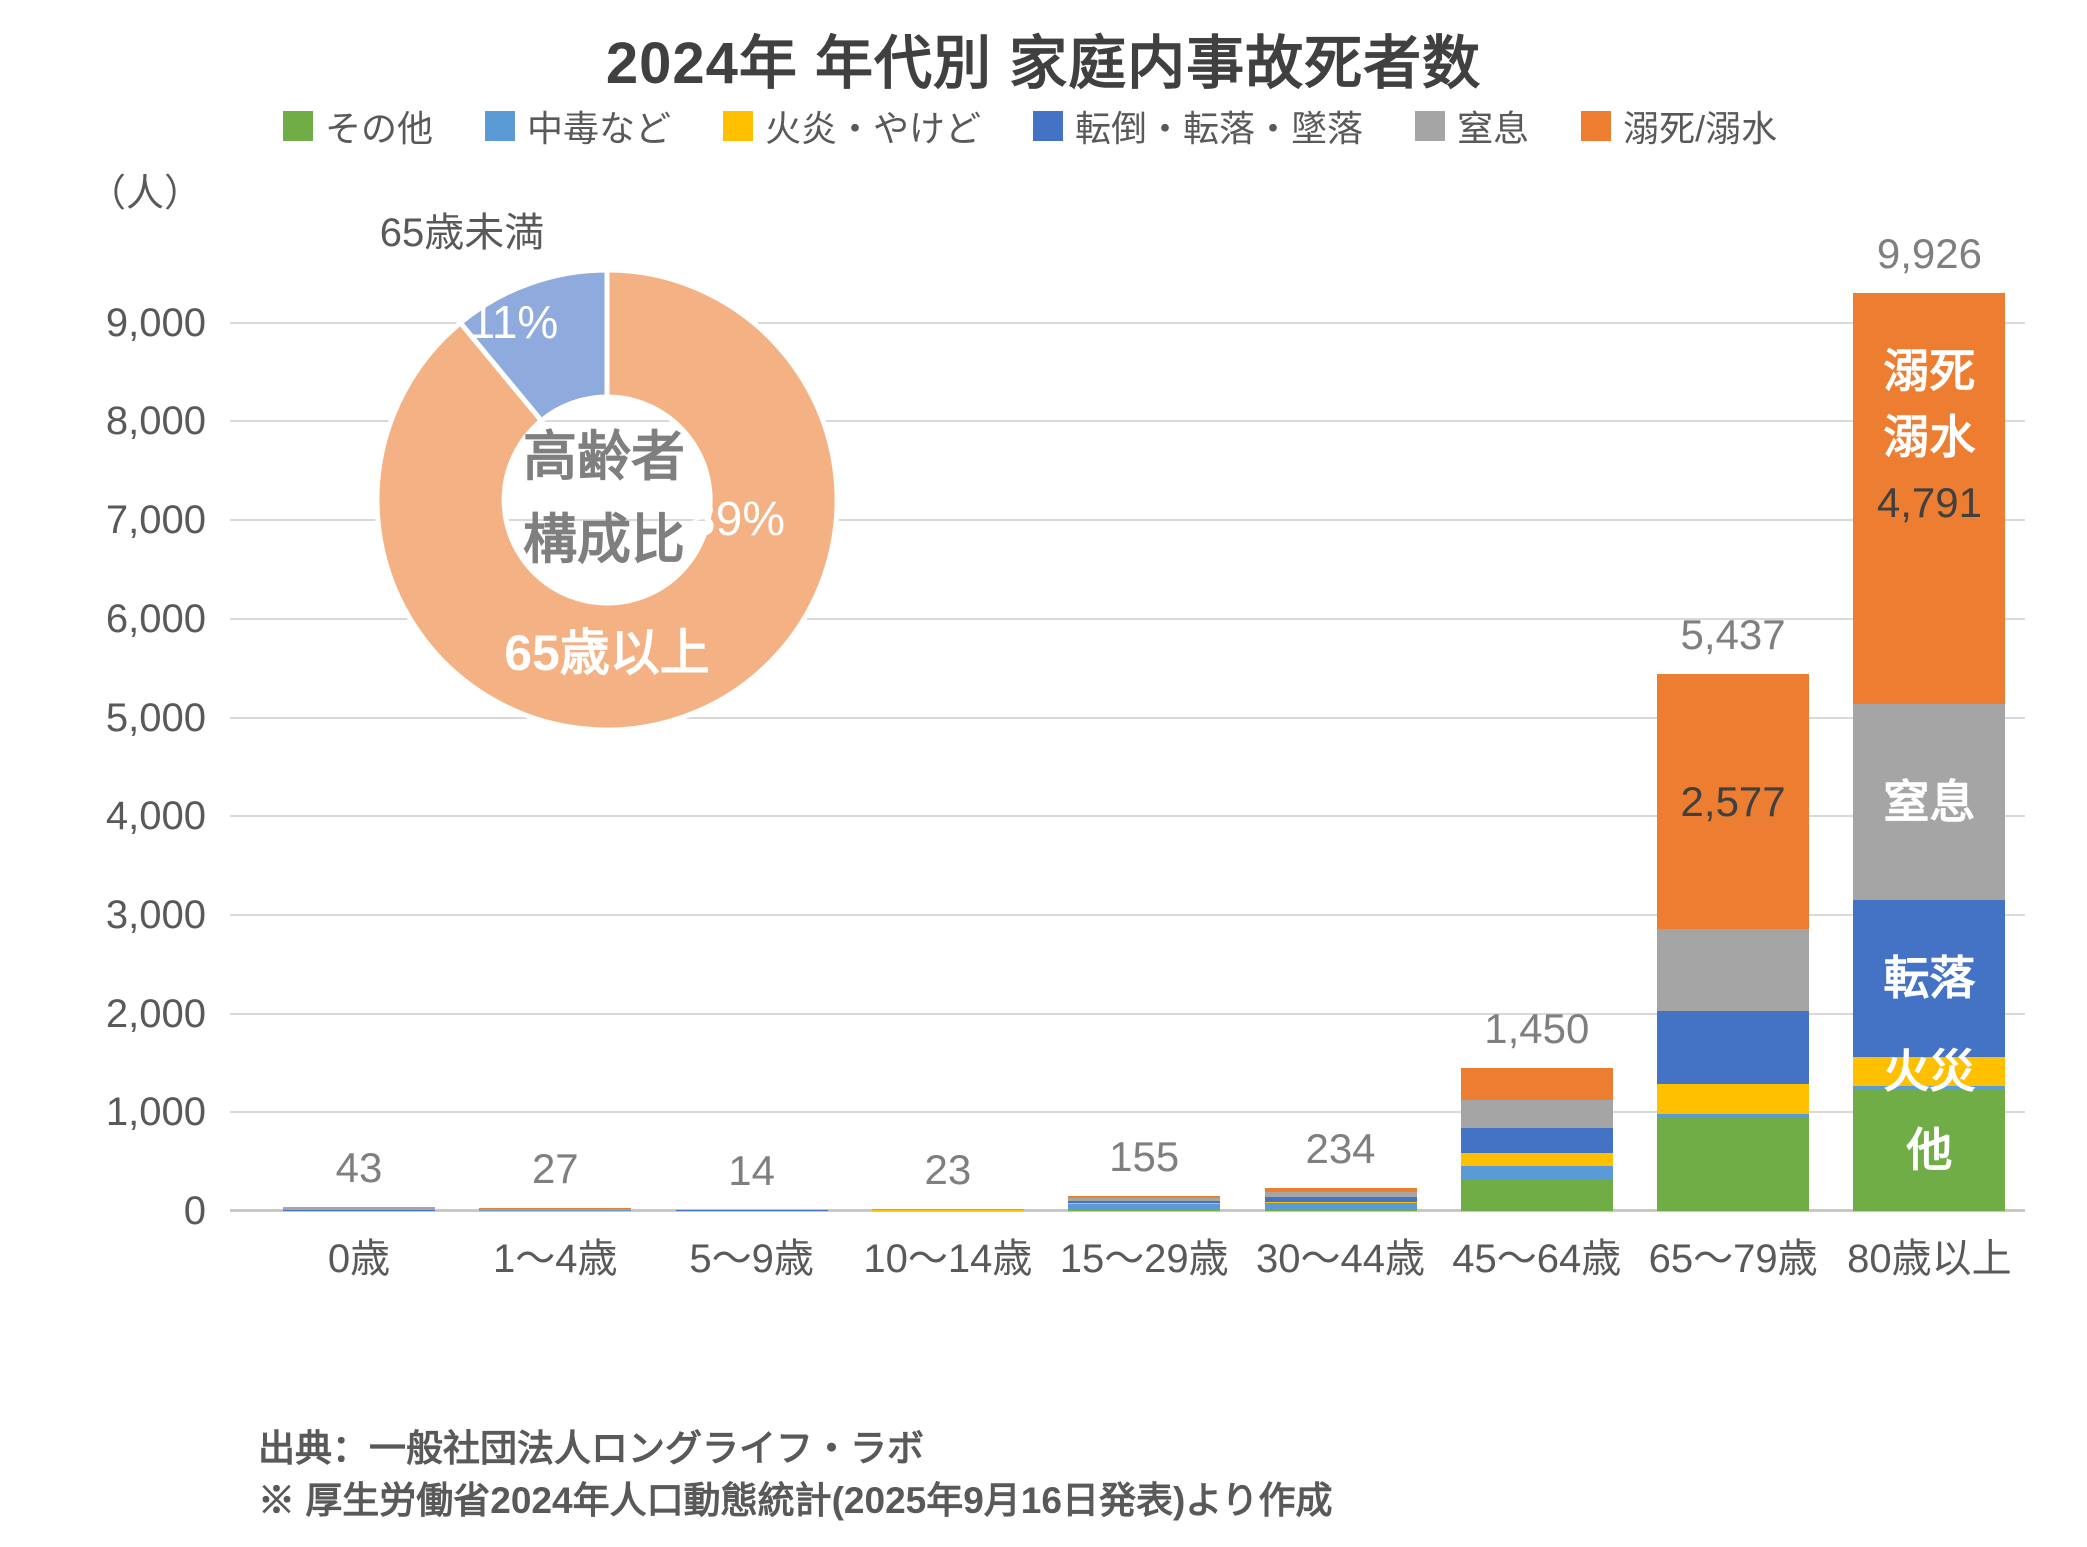 This screenshot has height=1547, width=2087. What do you see at coordinates (1340, 1259) in the screenshot?
I see `x-axis-label: 30〜44歳` at bounding box center [1340, 1259].